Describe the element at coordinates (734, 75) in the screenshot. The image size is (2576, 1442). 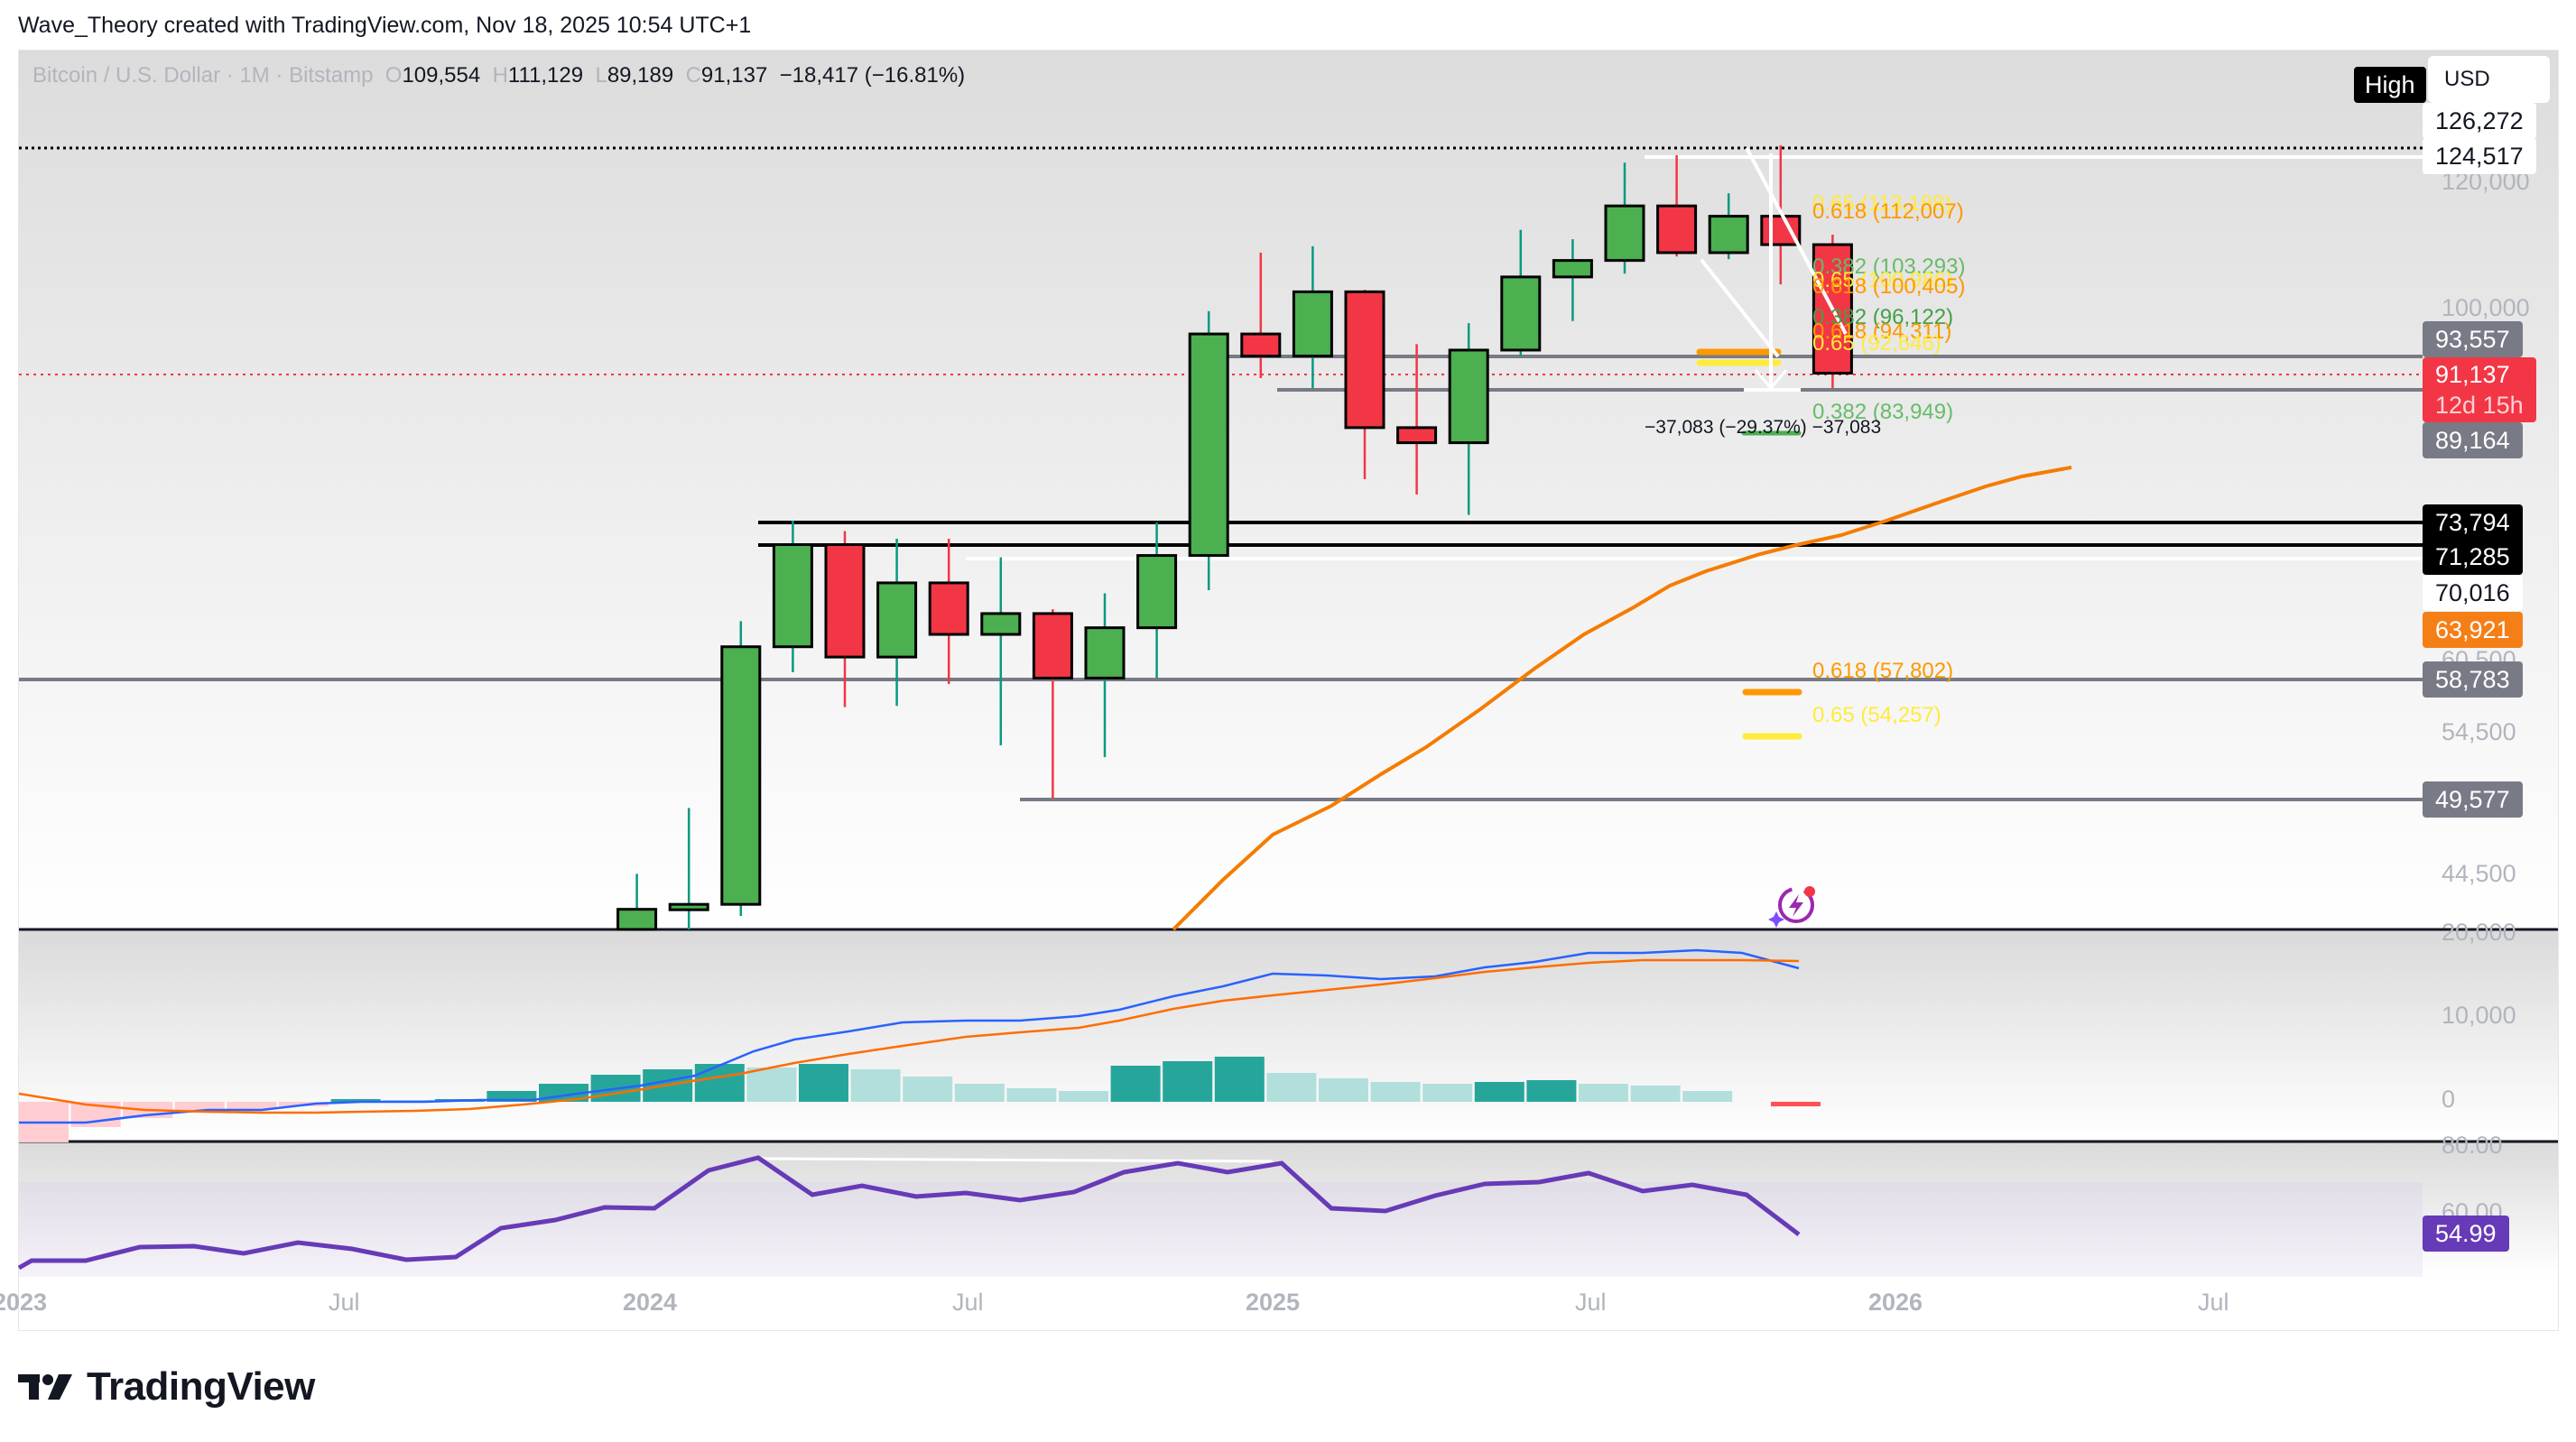
I see `ohlc-close: 91,137` at that location.